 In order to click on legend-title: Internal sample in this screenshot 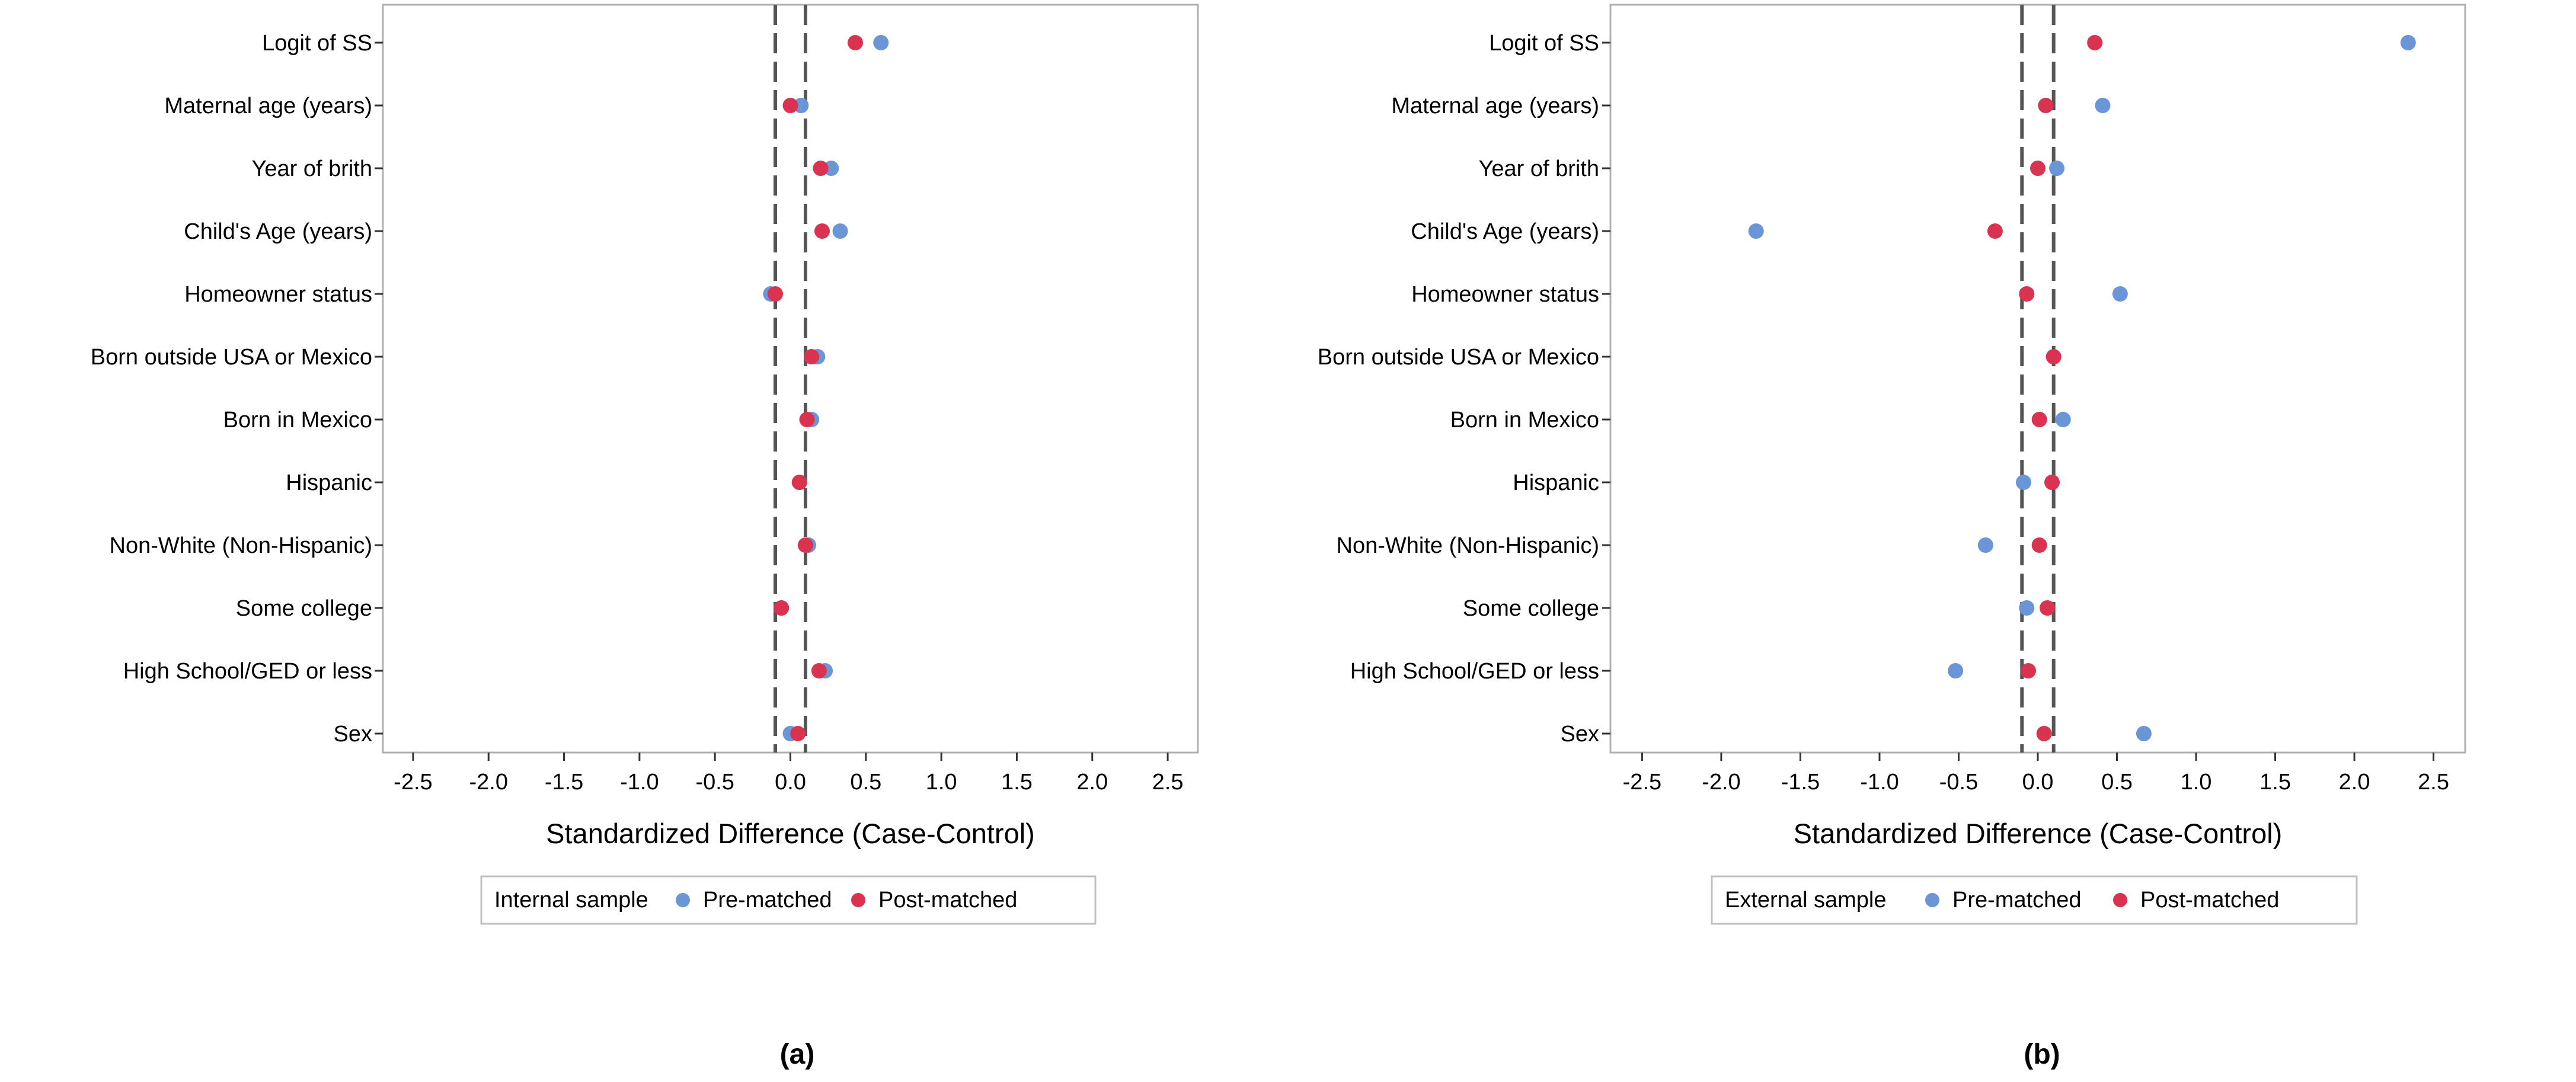, I will do `click(571, 900)`.